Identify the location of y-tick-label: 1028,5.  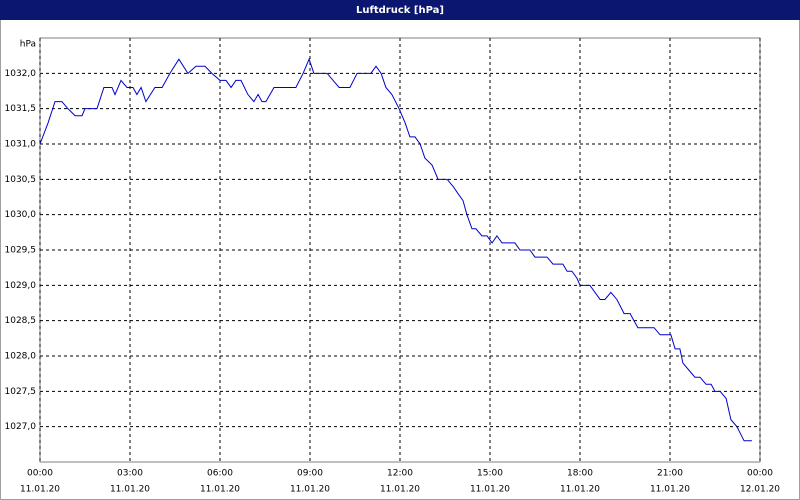
(21, 321).